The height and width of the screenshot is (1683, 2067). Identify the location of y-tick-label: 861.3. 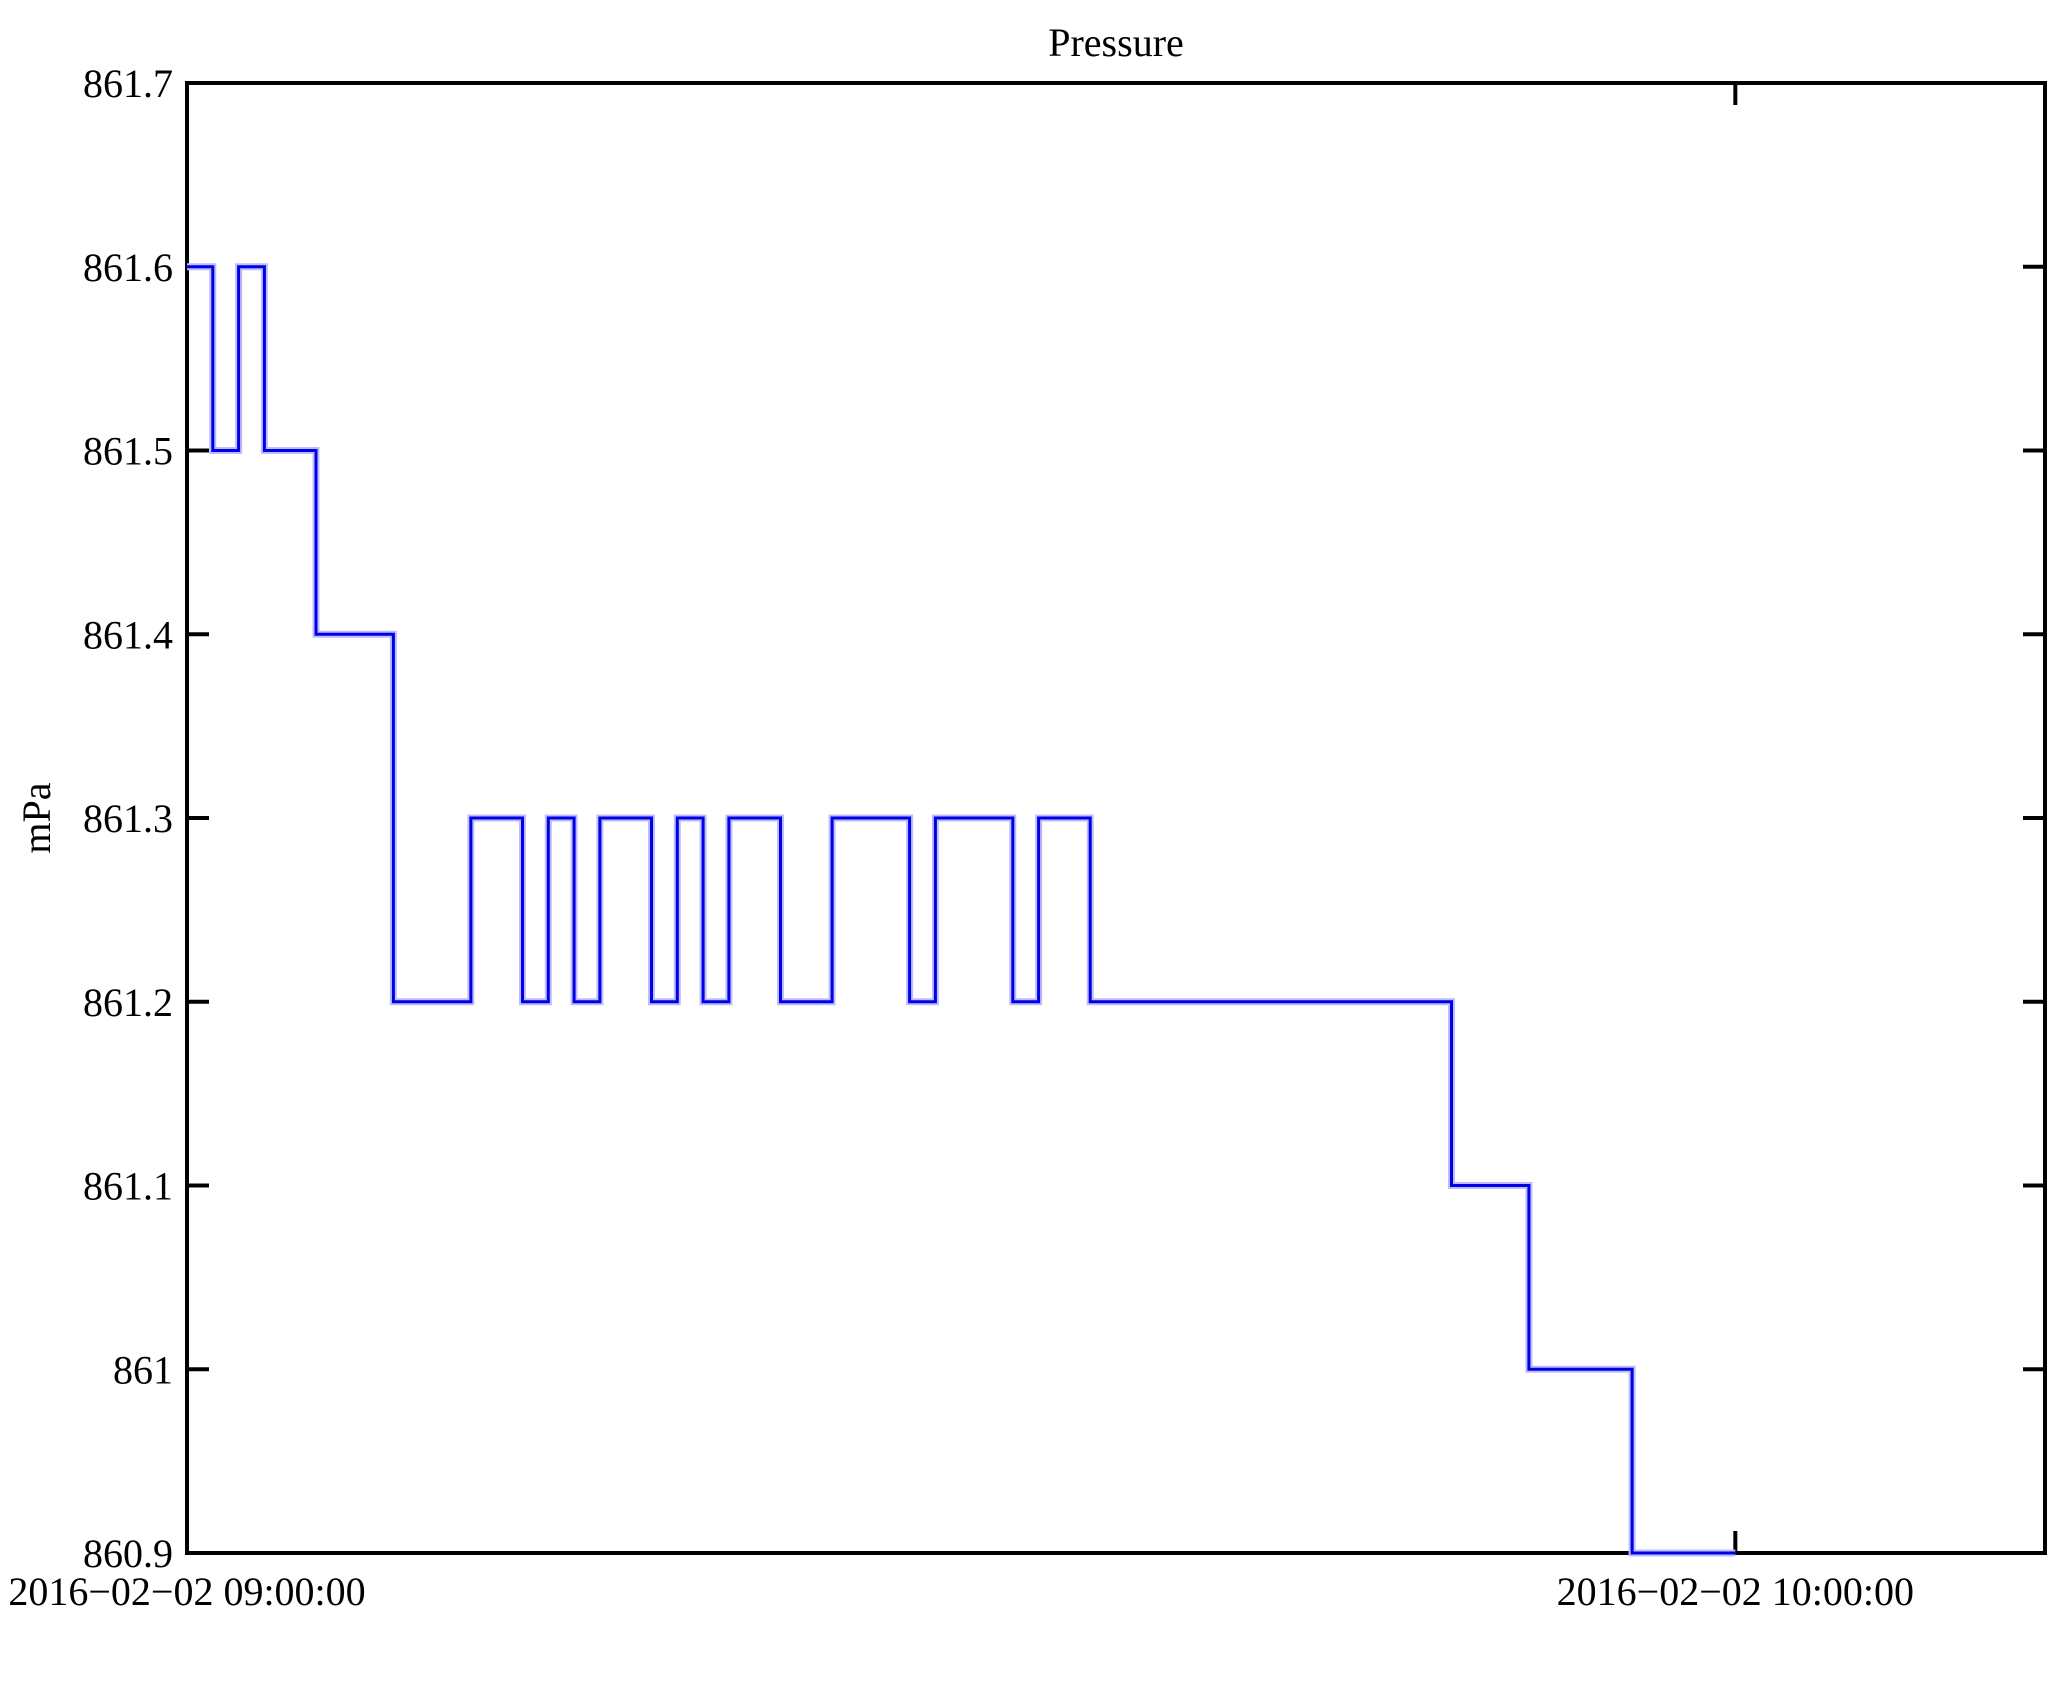
(128, 818).